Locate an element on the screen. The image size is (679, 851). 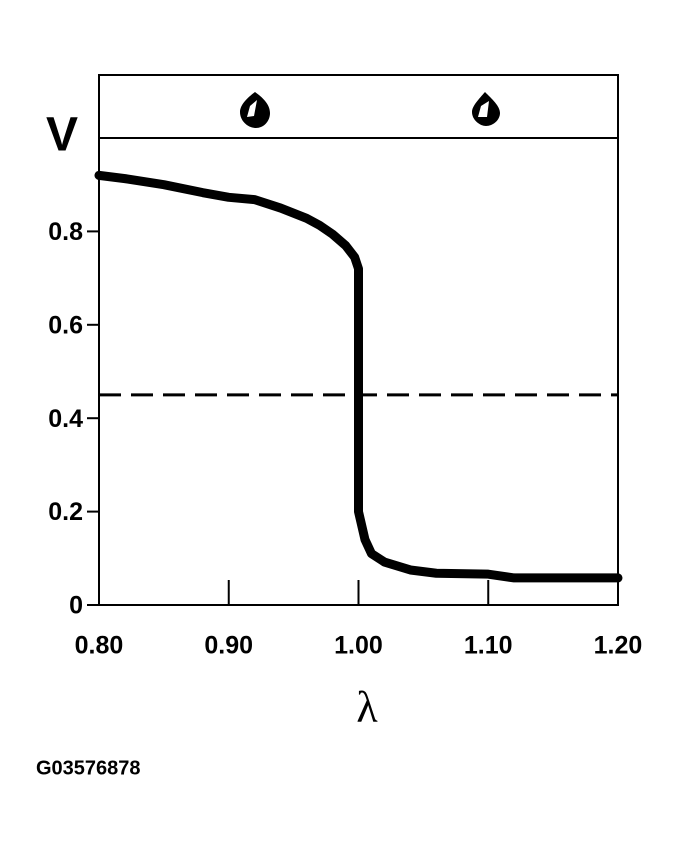
y-tick-label: 0.6 is located at coordinates (65, 325).